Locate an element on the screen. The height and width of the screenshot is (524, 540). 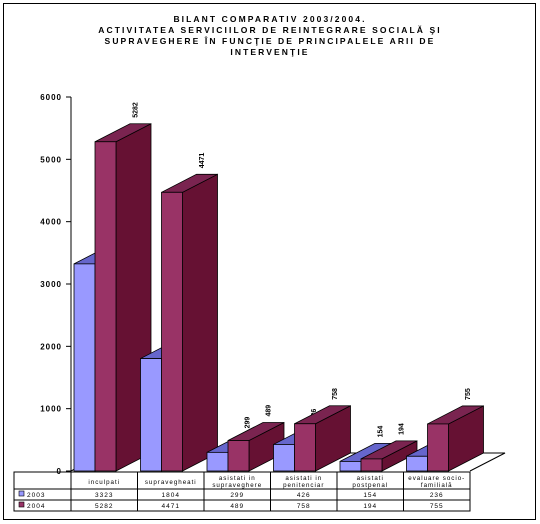
y-tick-label: 1000 is located at coordinates (51, 409).